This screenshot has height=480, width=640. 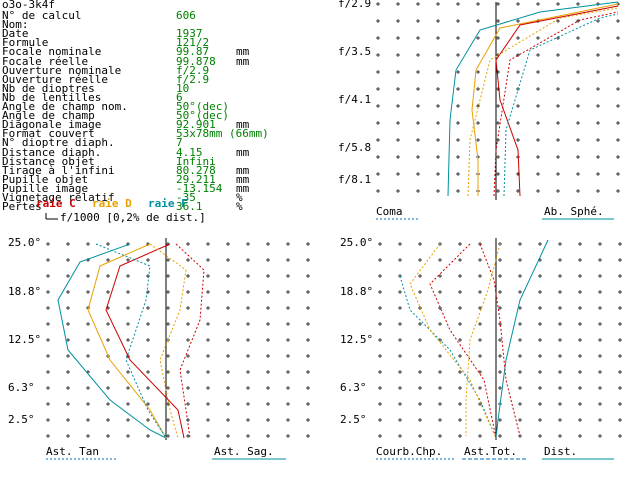 What do you see at coordinates (15, 34) in the screenshot?
I see `param-label: Date` at bounding box center [15, 34].